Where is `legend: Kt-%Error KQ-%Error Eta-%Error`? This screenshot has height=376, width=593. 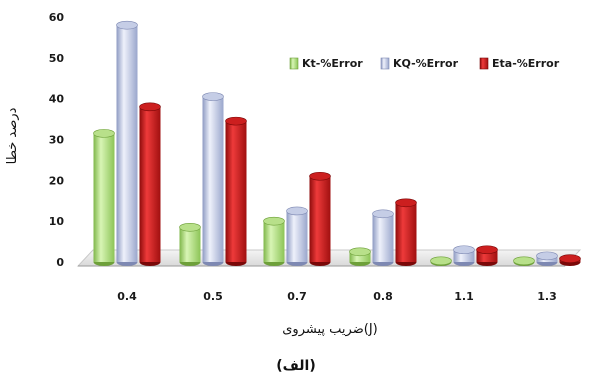 legend: Kt-%Error KQ-%Error Eta-%Error is located at coordinates (424, 63).